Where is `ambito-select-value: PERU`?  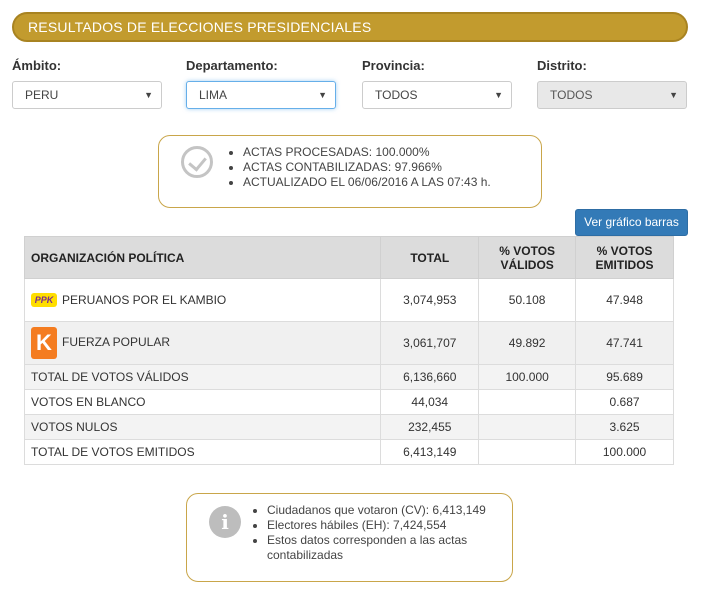
ambito-select-value: PERU is located at coordinates (42, 95).